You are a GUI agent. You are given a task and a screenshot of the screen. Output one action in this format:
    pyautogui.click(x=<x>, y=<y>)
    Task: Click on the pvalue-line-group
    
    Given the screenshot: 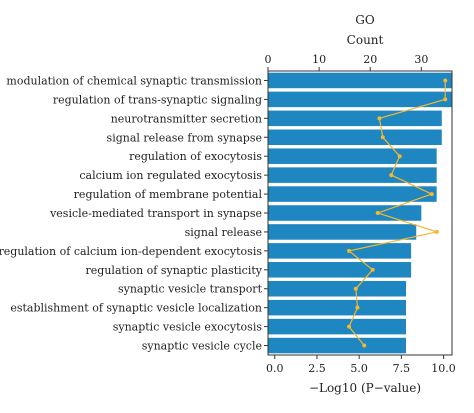 What is the action you would take?
    pyautogui.click(x=397, y=213)
    